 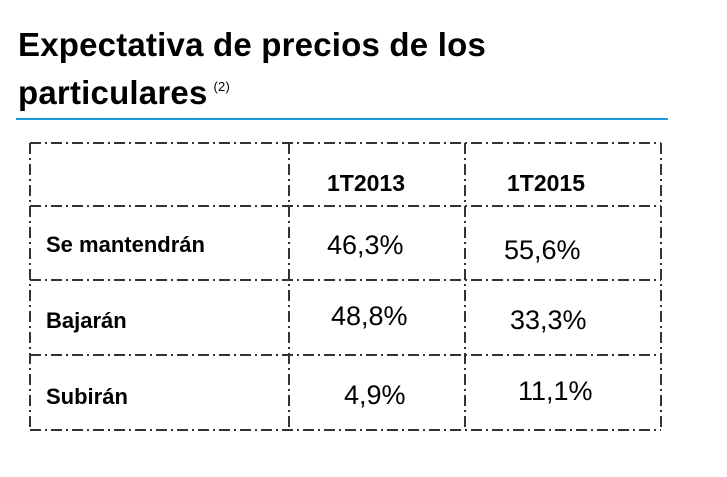 What do you see at coordinates (342, 119) in the screenshot?
I see `title-underline` at bounding box center [342, 119].